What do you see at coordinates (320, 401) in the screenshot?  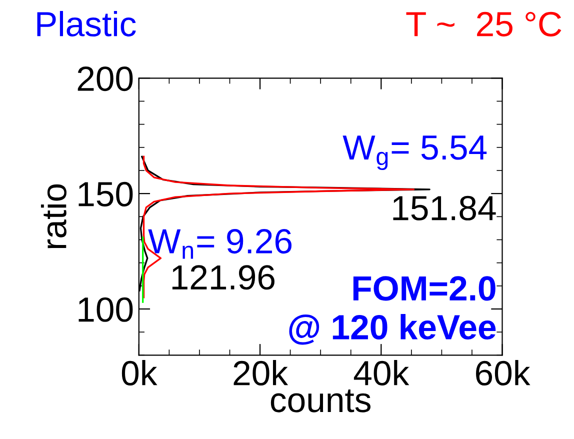 I see `x-axis-title: counts` at bounding box center [320, 401].